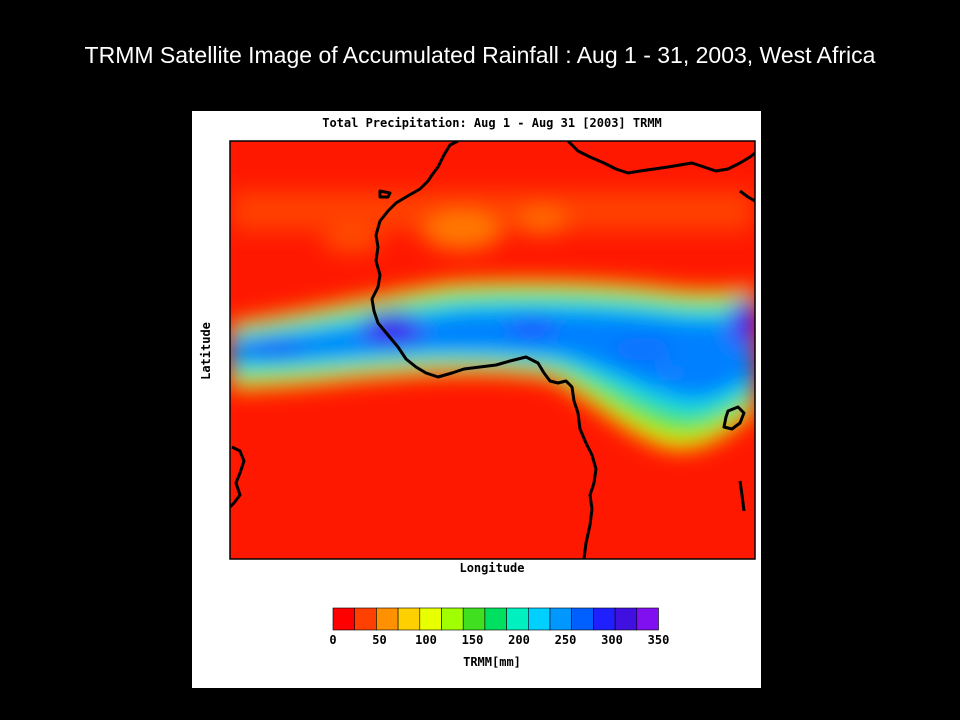 Image resolution: width=960 pixels, height=720 pixels. What do you see at coordinates (206, 351) in the screenshot?
I see `y-axis-label: Latitude` at bounding box center [206, 351].